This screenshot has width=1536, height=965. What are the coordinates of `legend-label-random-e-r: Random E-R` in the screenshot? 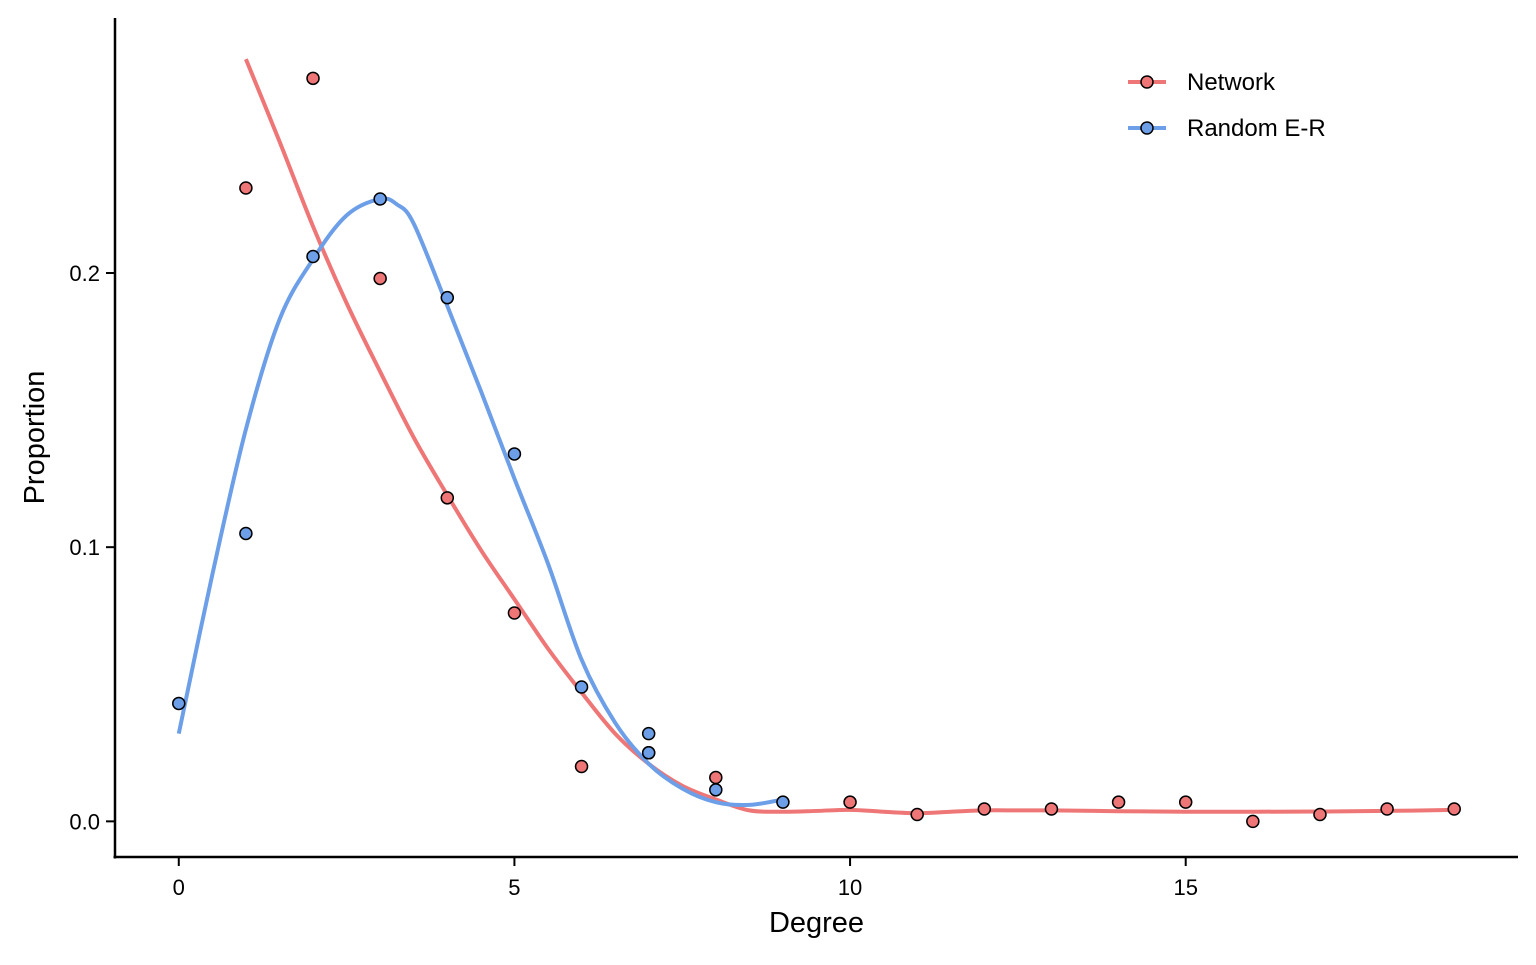 It's located at (1256, 128).